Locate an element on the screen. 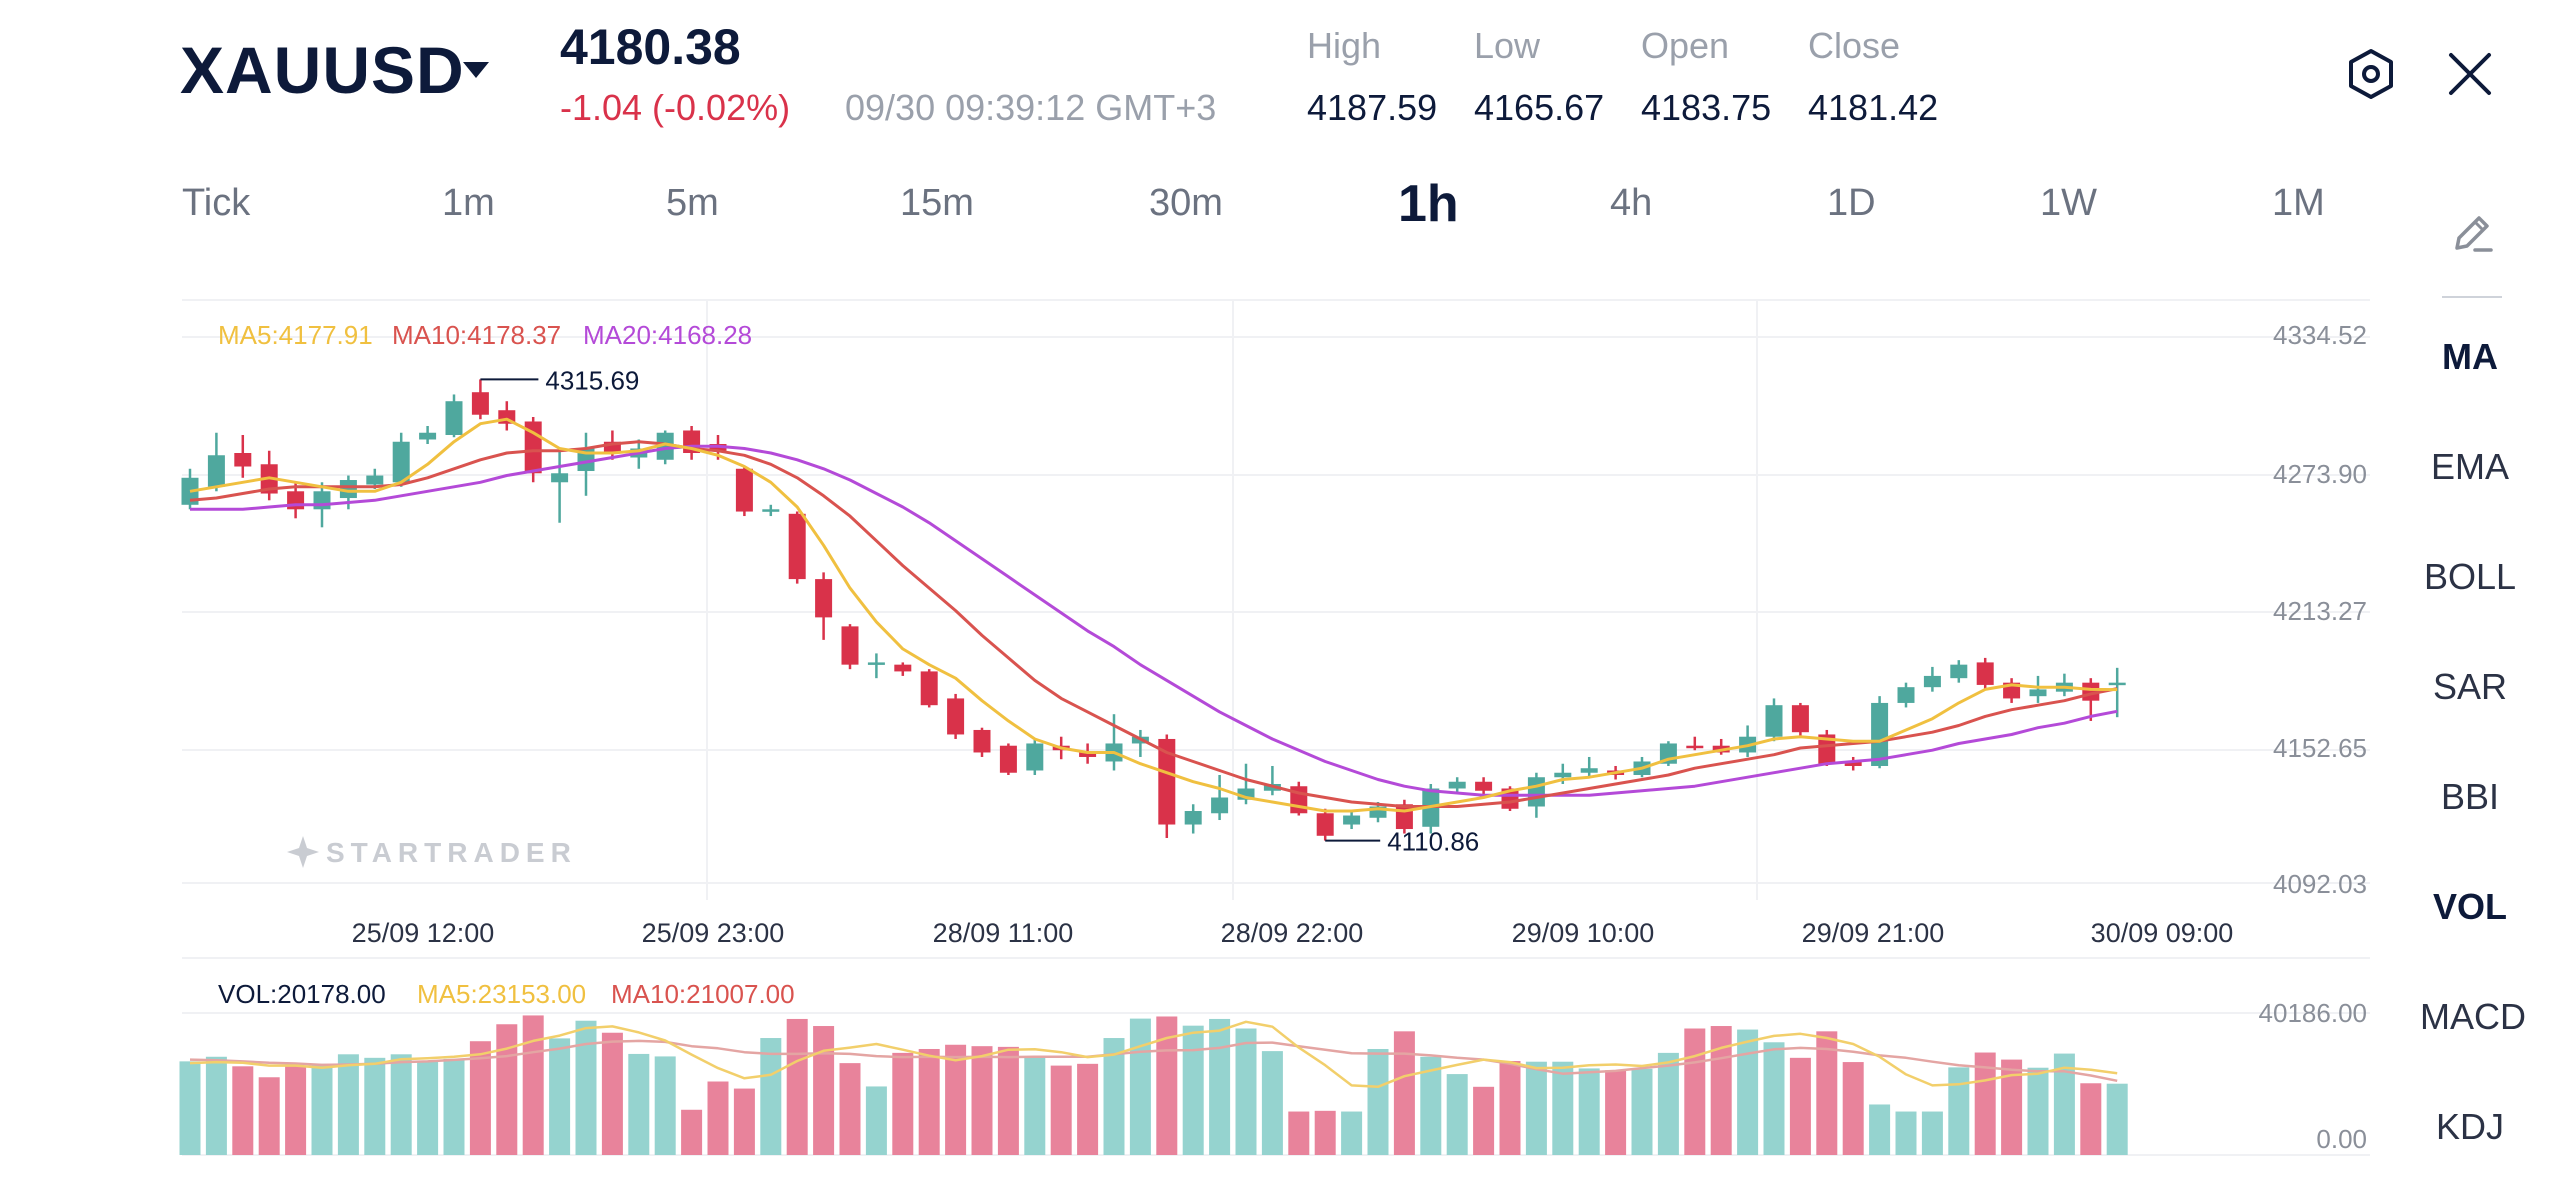 Image resolution: width=2551 pixels, height=1202 pixels. watermark-text: STARTRADER is located at coordinates (451, 852).